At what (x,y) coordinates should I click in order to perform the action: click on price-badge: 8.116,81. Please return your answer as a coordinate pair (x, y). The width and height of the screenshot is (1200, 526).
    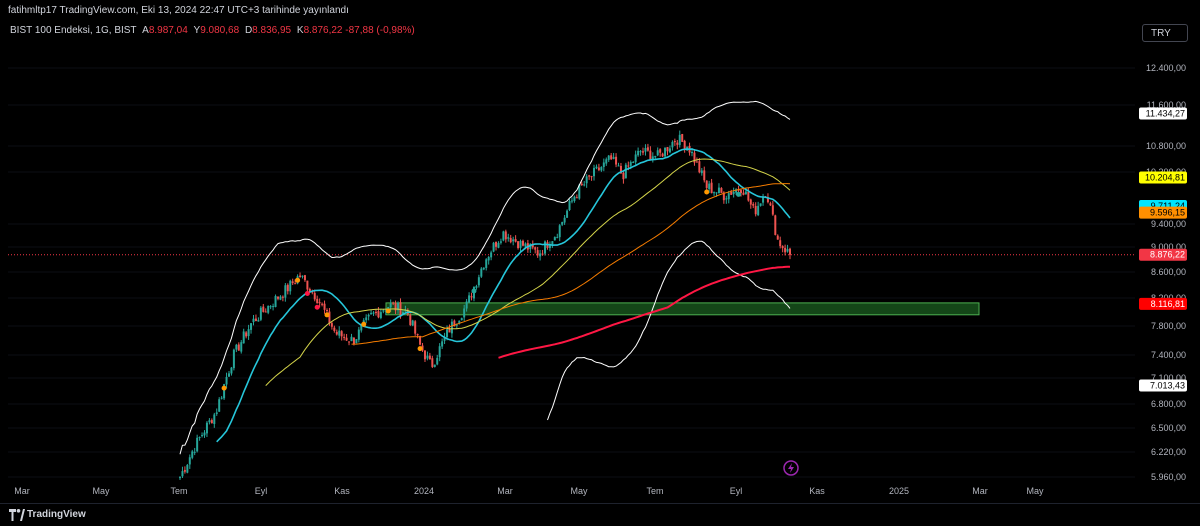
    Looking at the image, I should click on (1163, 303).